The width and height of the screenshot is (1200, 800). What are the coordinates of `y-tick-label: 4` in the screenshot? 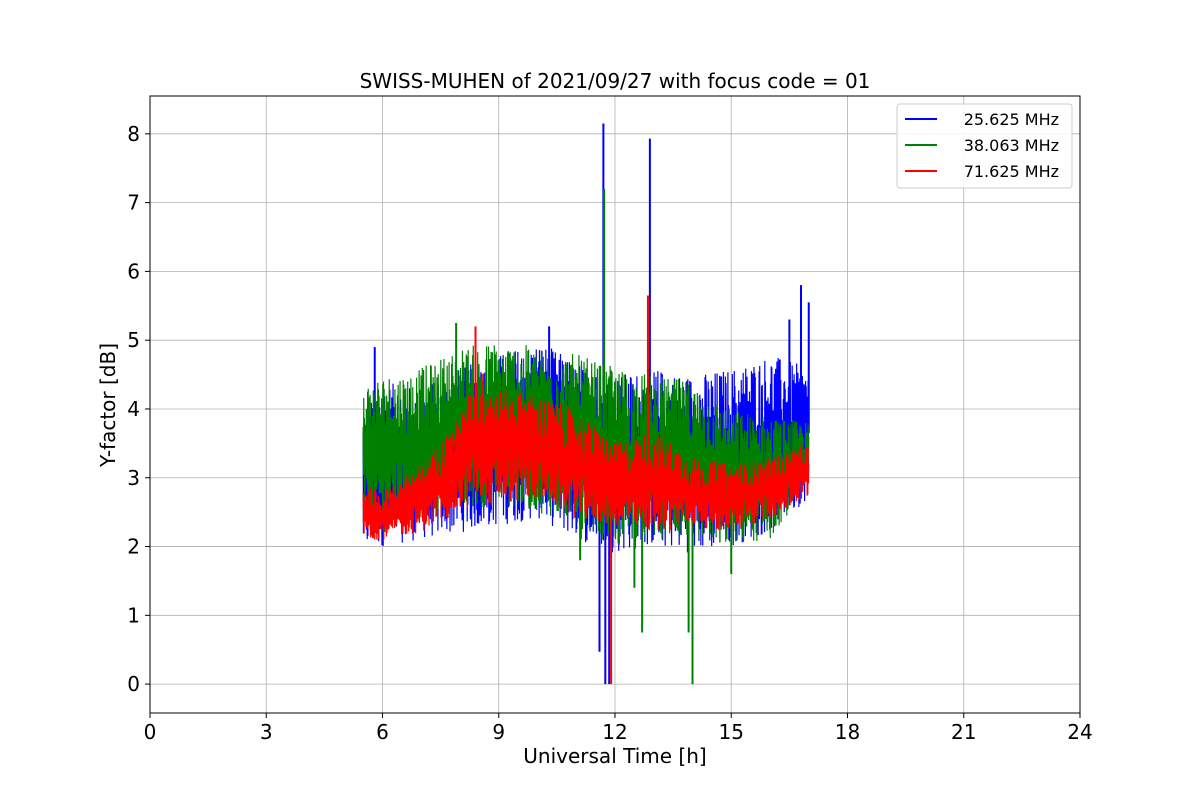 It's located at (133, 409).